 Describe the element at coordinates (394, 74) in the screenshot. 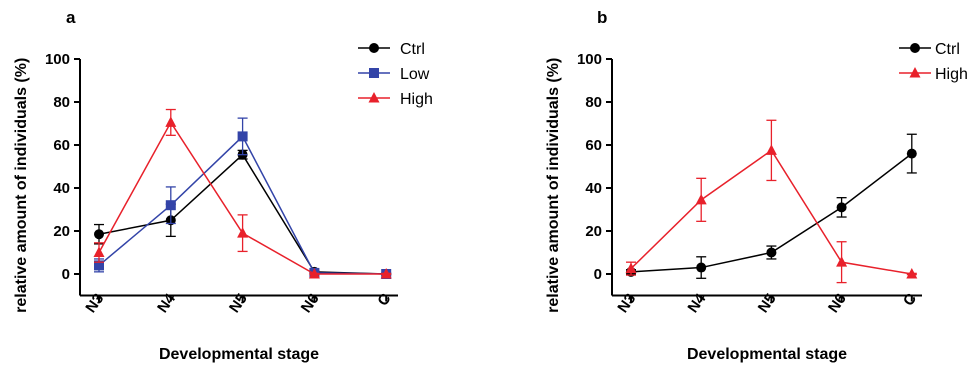

I see `legend-entry-low: Low` at that location.